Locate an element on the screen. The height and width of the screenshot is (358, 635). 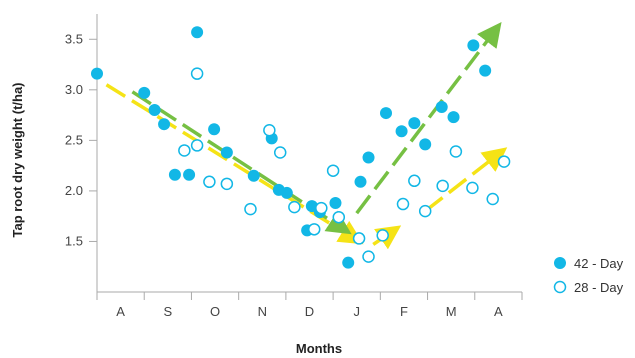
y-tick-label: 2.5 is located at coordinates (74, 139).